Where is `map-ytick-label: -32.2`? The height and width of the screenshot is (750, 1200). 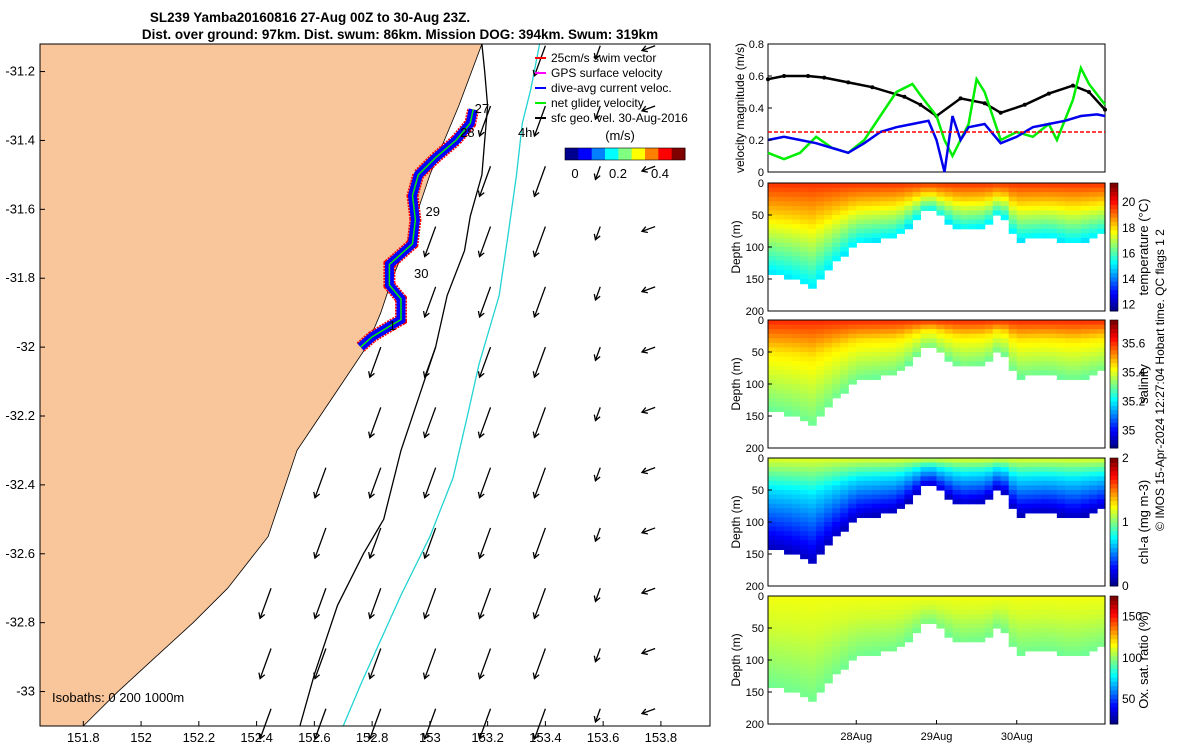 map-ytick-label: -32.2 is located at coordinates (20, 415).